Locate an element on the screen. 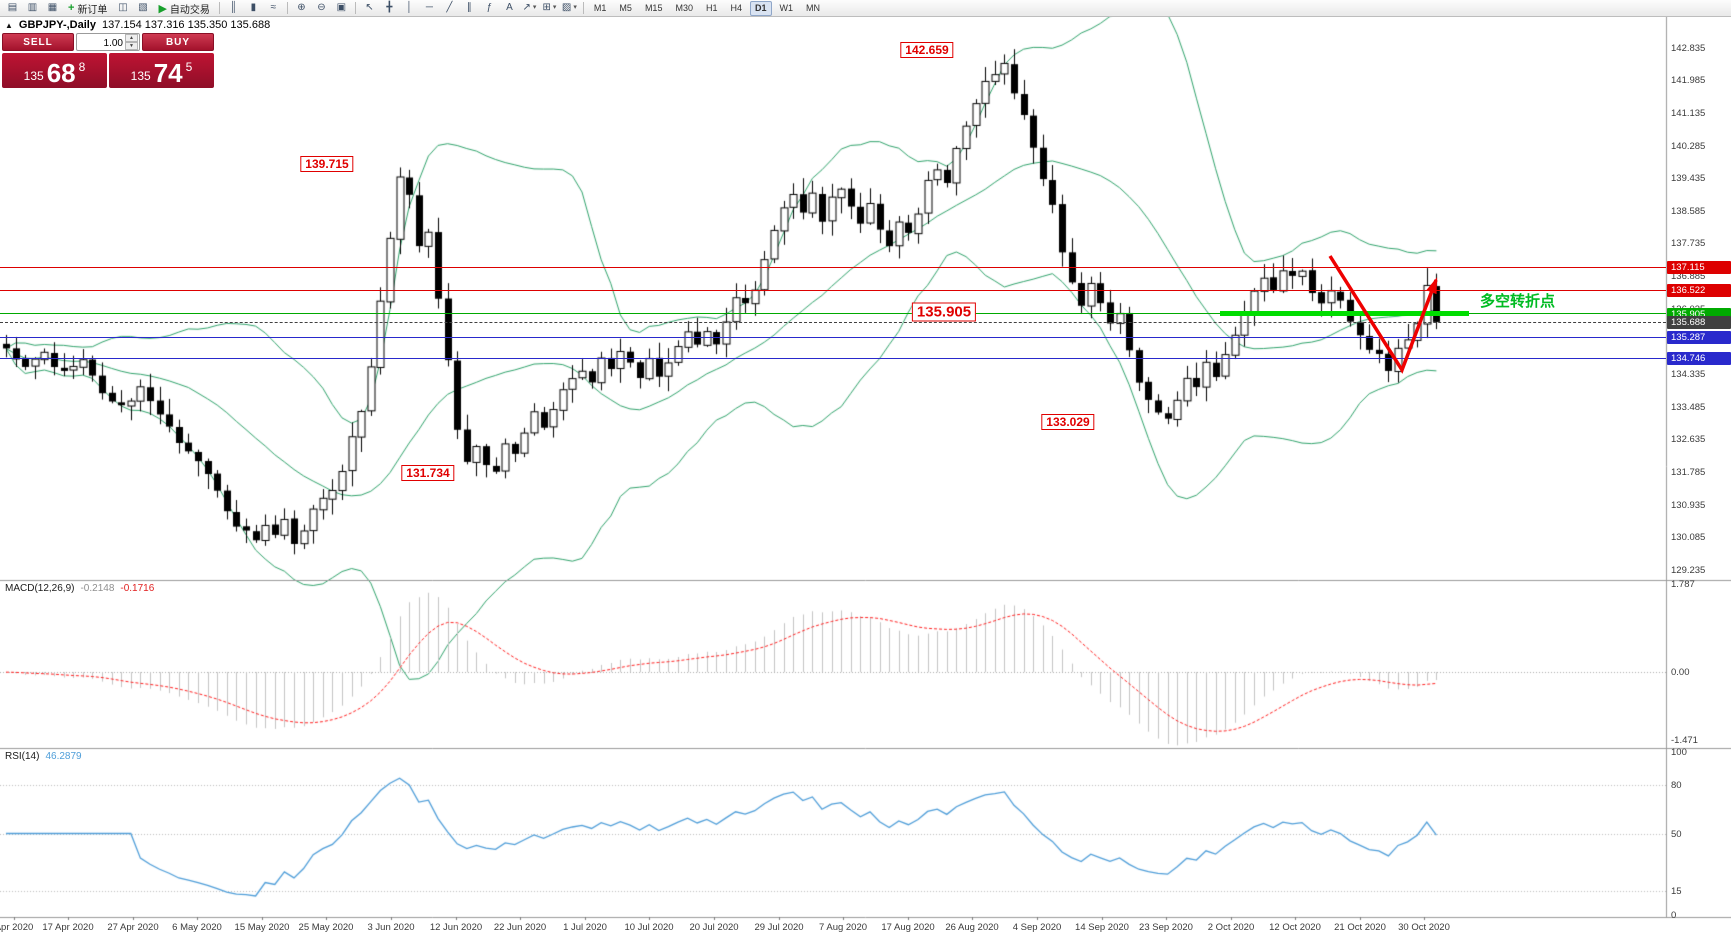 This screenshot has width=1731, height=937. tile-windows-icon: ▣ is located at coordinates (341, 8).